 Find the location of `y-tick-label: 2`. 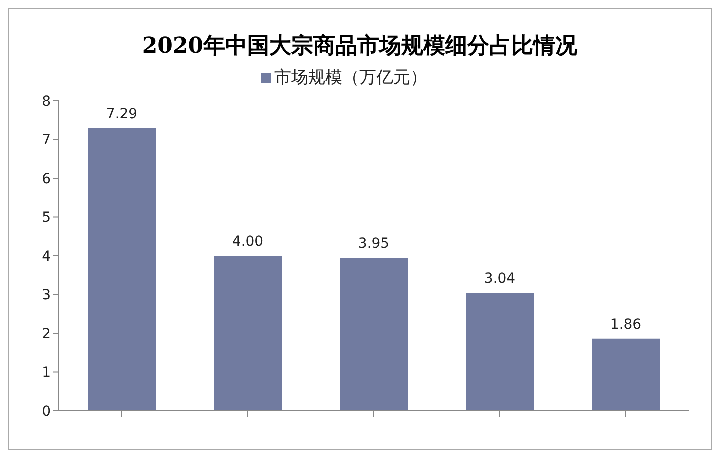

y-tick-label: 2 is located at coordinates (46, 334).